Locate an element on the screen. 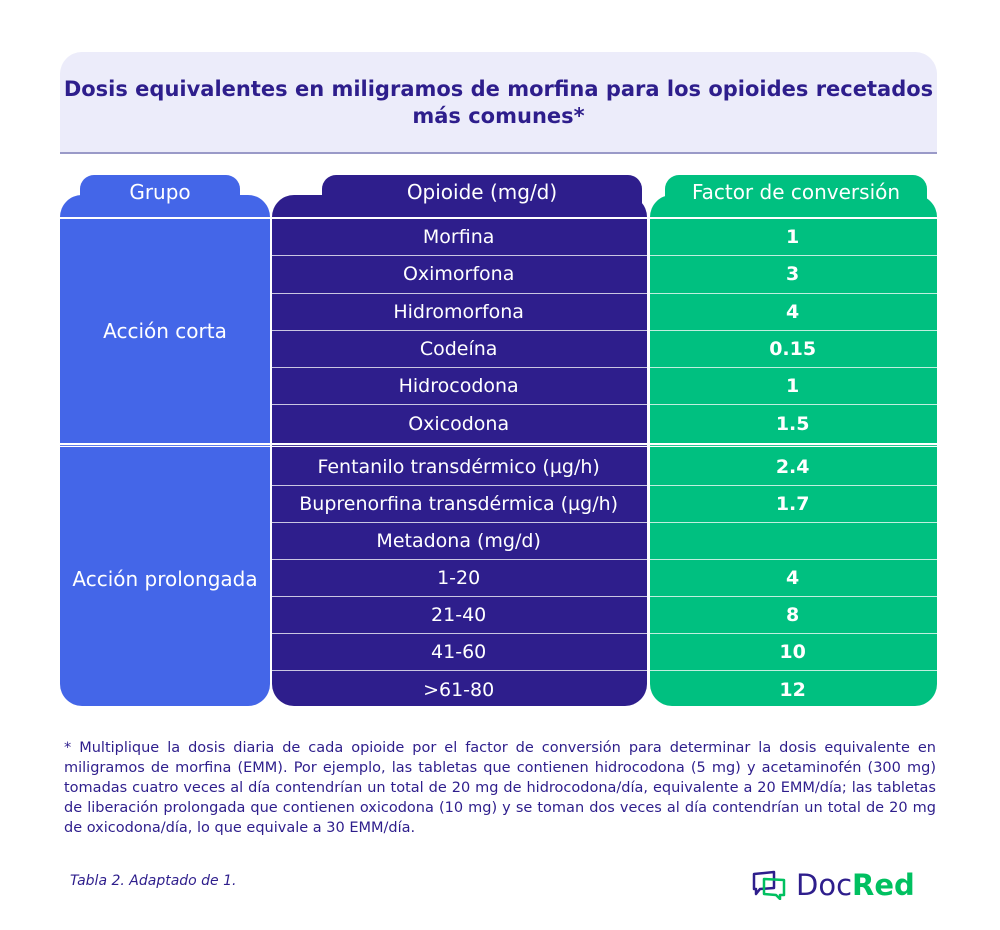  table-row: Hidromorfona 4 is located at coordinates (604, 312).